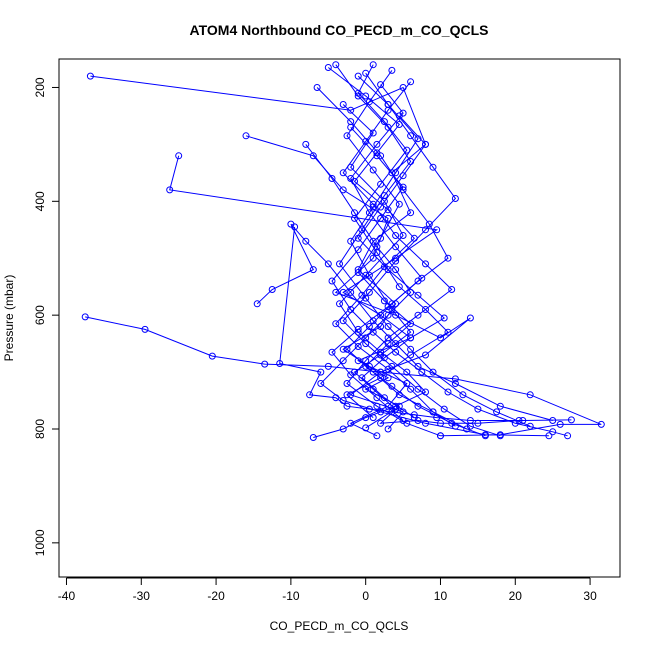 This screenshot has width=650, height=650. What do you see at coordinates (67, 596) in the screenshot?
I see `x-tick-label: -40` at bounding box center [67, 596].